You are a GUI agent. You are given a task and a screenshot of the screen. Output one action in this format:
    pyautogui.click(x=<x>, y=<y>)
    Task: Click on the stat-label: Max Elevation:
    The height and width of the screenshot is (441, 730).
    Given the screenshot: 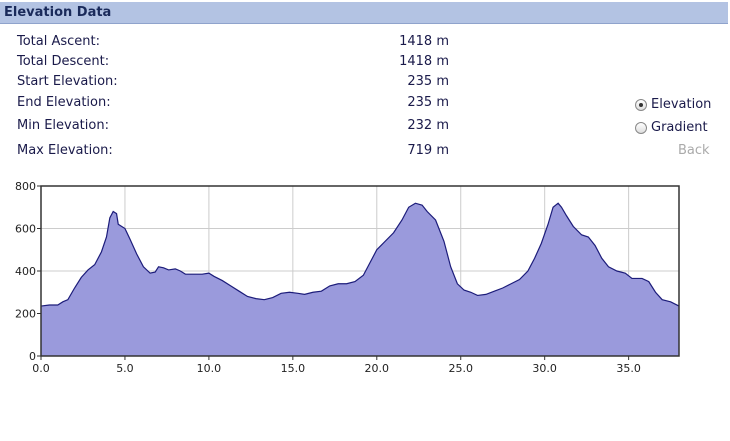 What is the action you would take?
    pyautogui.click(x=65, y=150)
    